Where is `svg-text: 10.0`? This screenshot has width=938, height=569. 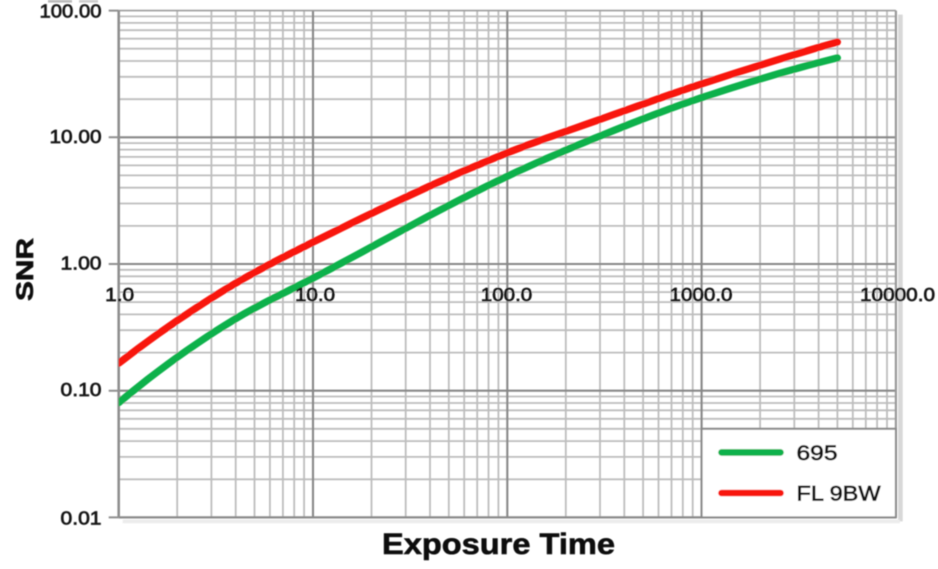
svg-text: 10.0 is located at coordinates (315, 294).